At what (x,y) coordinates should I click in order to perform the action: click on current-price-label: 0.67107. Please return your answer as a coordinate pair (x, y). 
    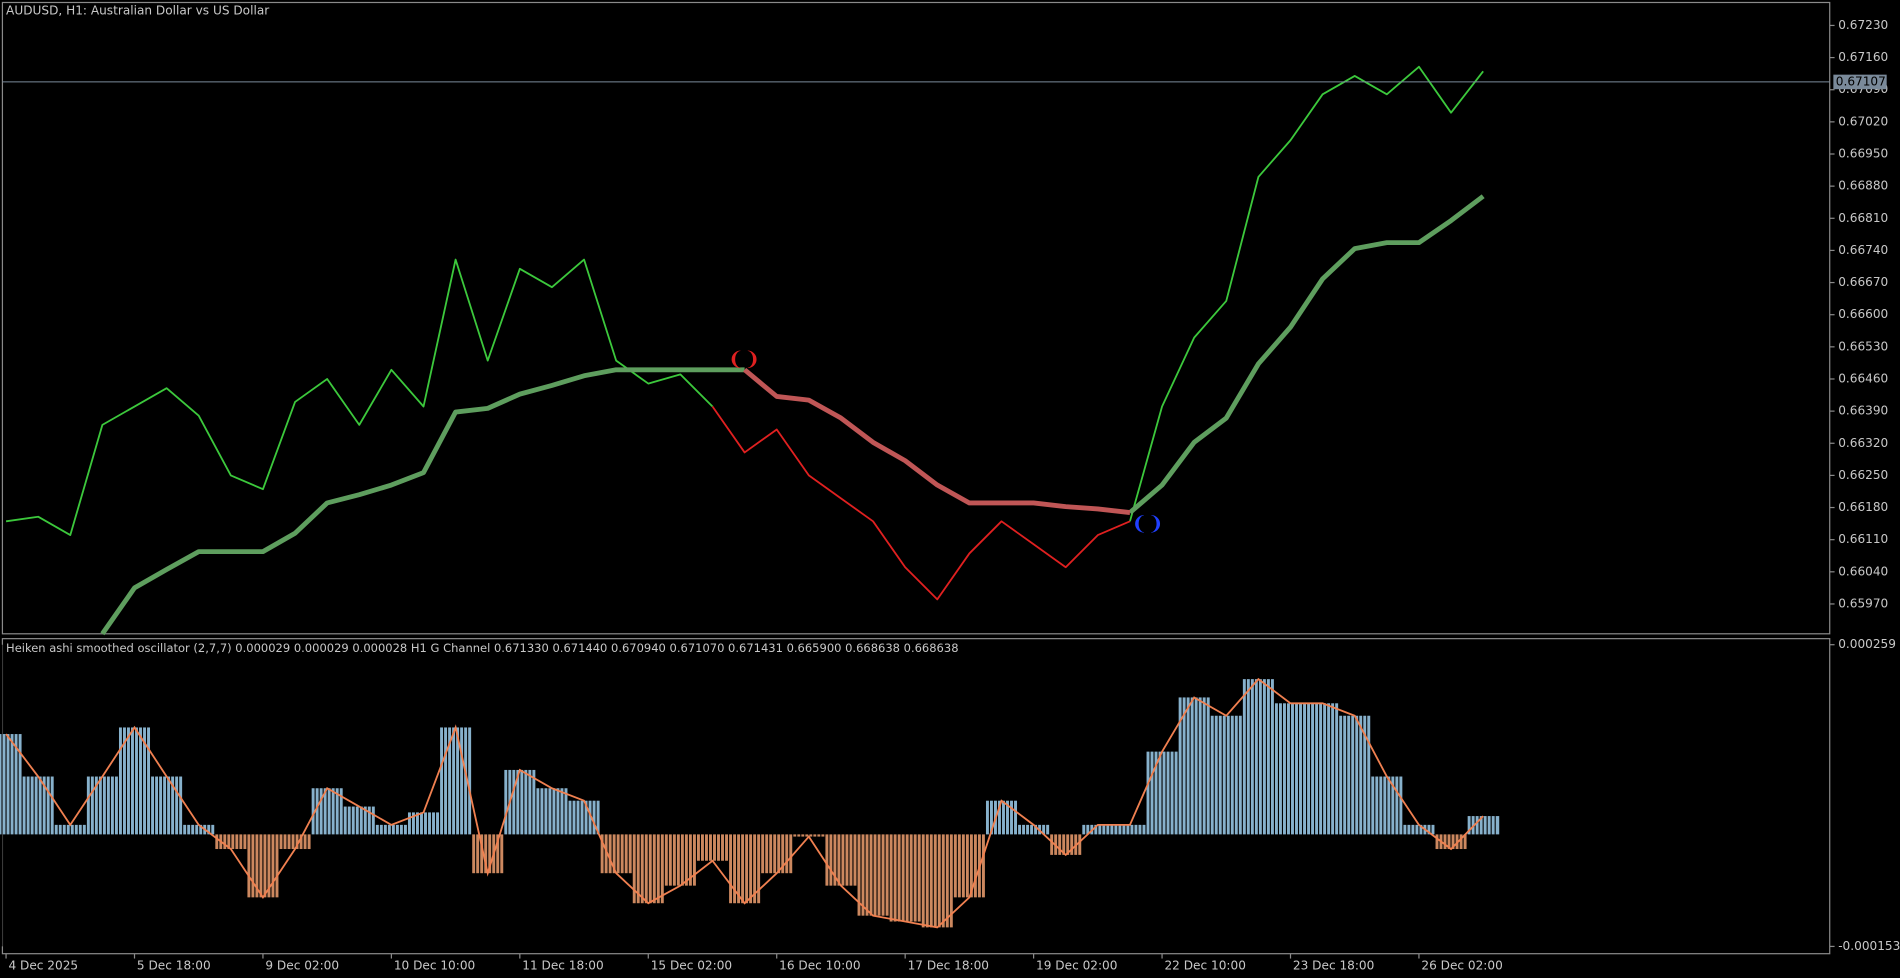
    Looking at the image, I should click on (1861, 81).